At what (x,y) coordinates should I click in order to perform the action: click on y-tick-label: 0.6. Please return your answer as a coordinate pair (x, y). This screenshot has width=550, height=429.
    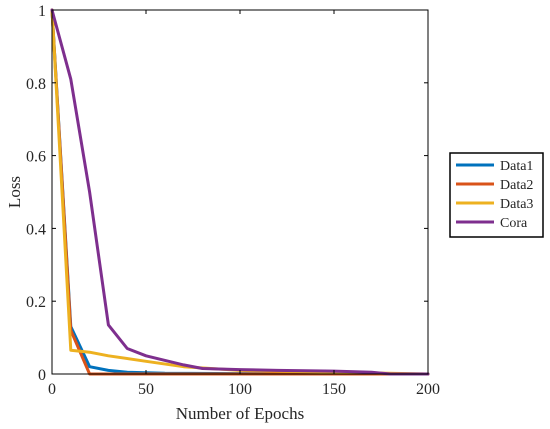
    Looking at the image, I should click on (36, 157).